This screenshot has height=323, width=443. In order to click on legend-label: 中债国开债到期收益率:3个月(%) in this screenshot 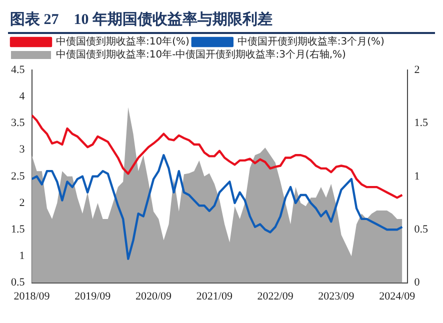, I will do `click(311, 42)`.